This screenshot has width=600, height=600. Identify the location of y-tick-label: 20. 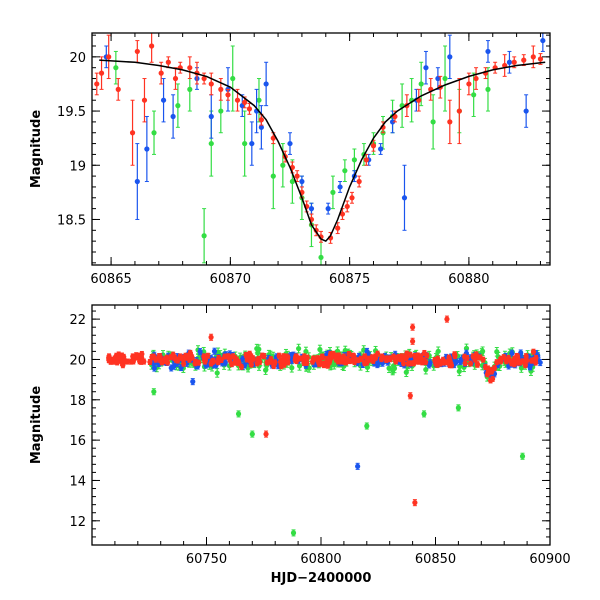
(77, 360).